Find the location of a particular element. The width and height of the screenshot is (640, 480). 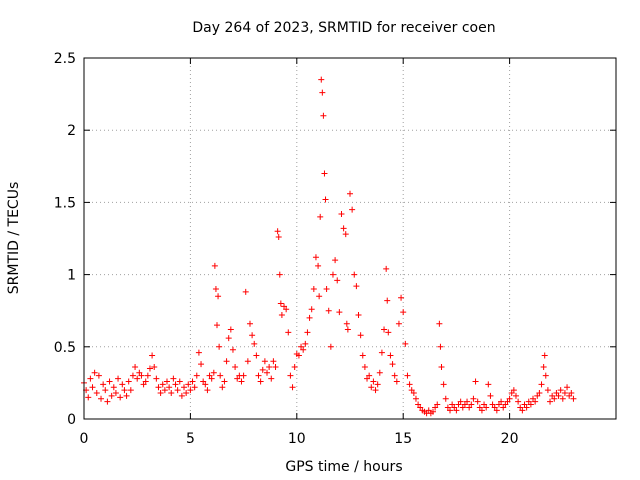

y-axis-label: SRMTID / TECUs is located at coordinates (14, 238).